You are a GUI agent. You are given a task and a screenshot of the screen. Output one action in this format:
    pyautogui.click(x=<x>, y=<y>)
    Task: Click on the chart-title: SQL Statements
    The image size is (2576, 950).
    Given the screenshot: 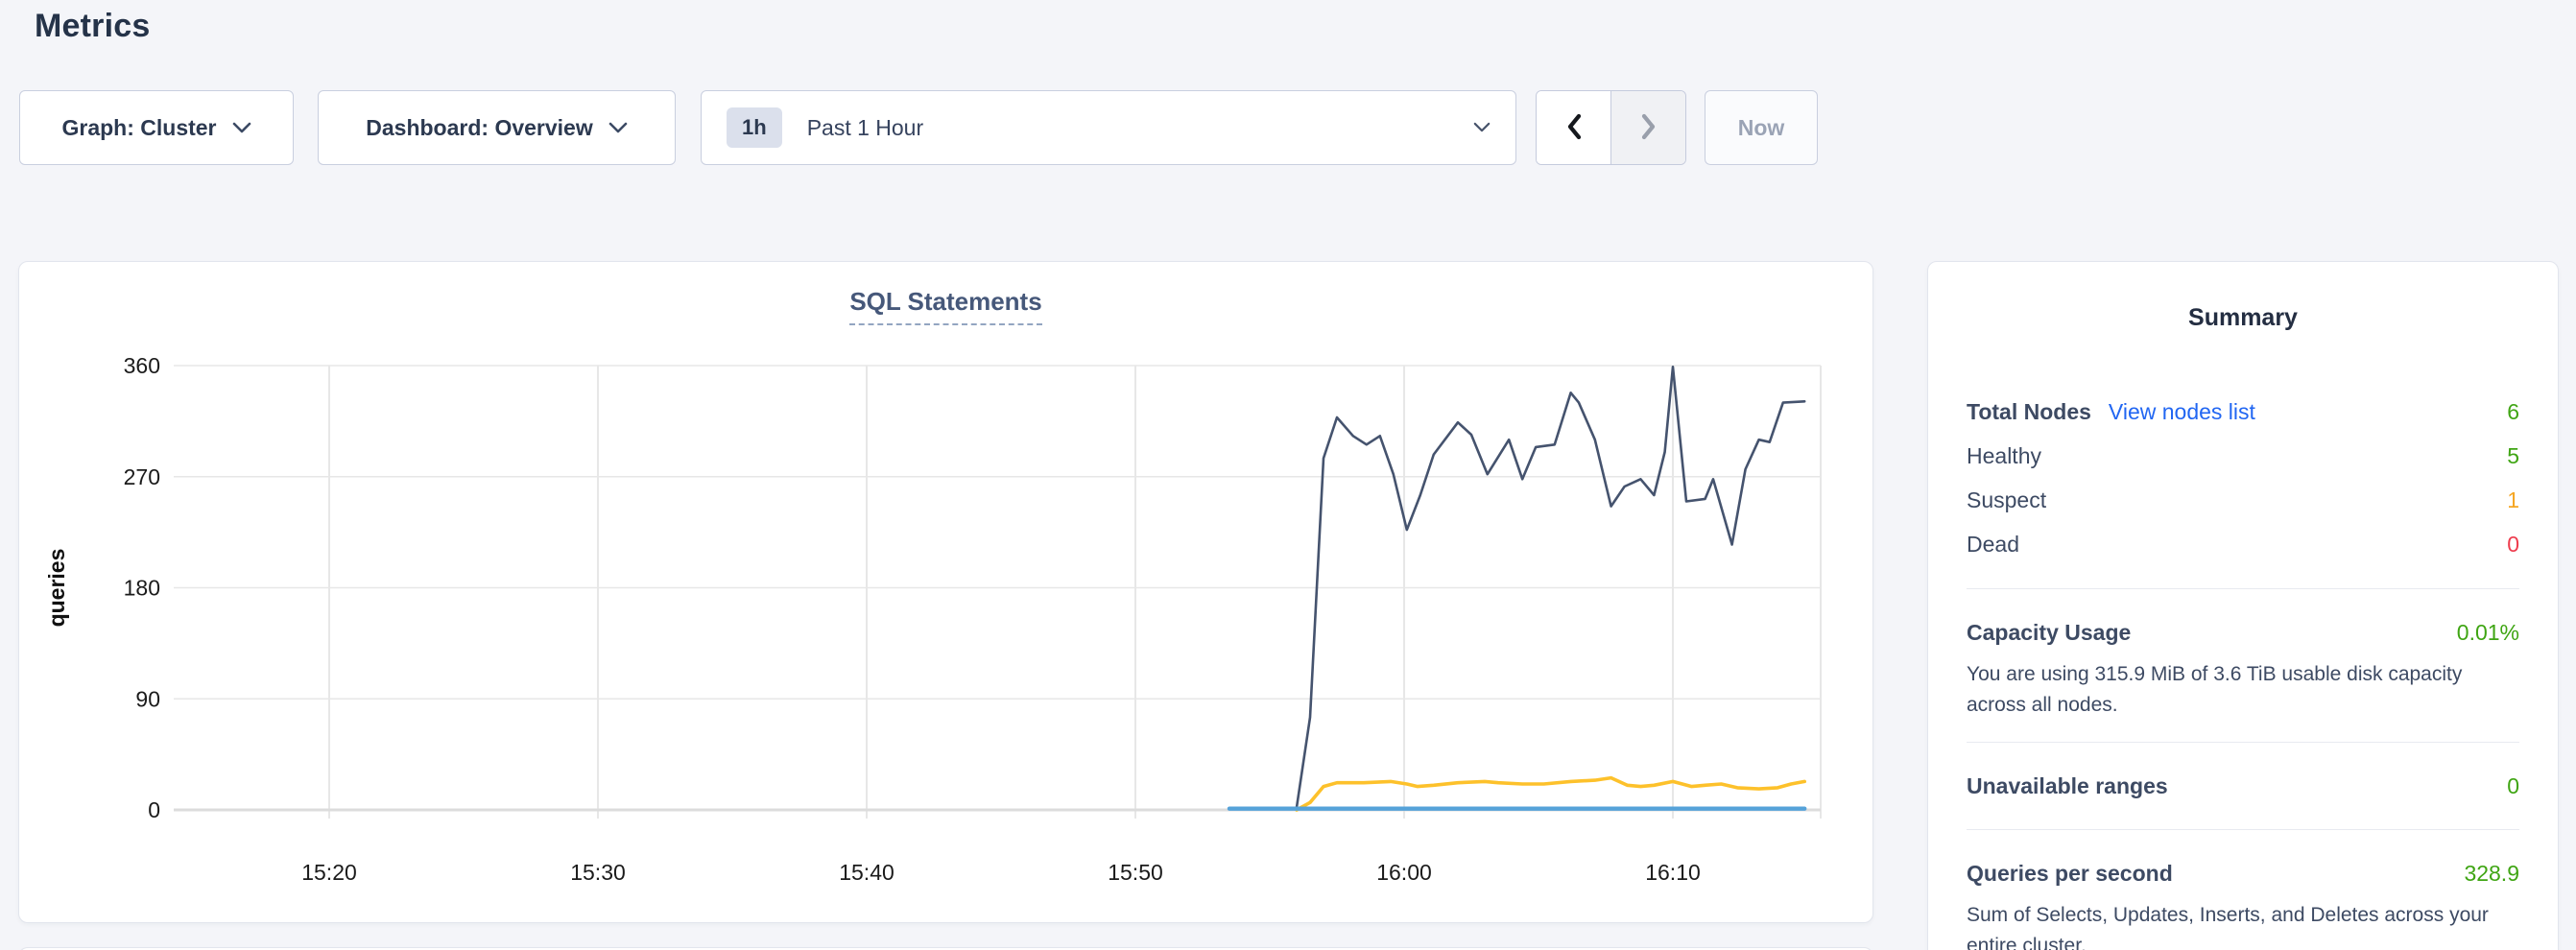 What is the action you would take?
    pyautogui.click(x=945, y=306)
    